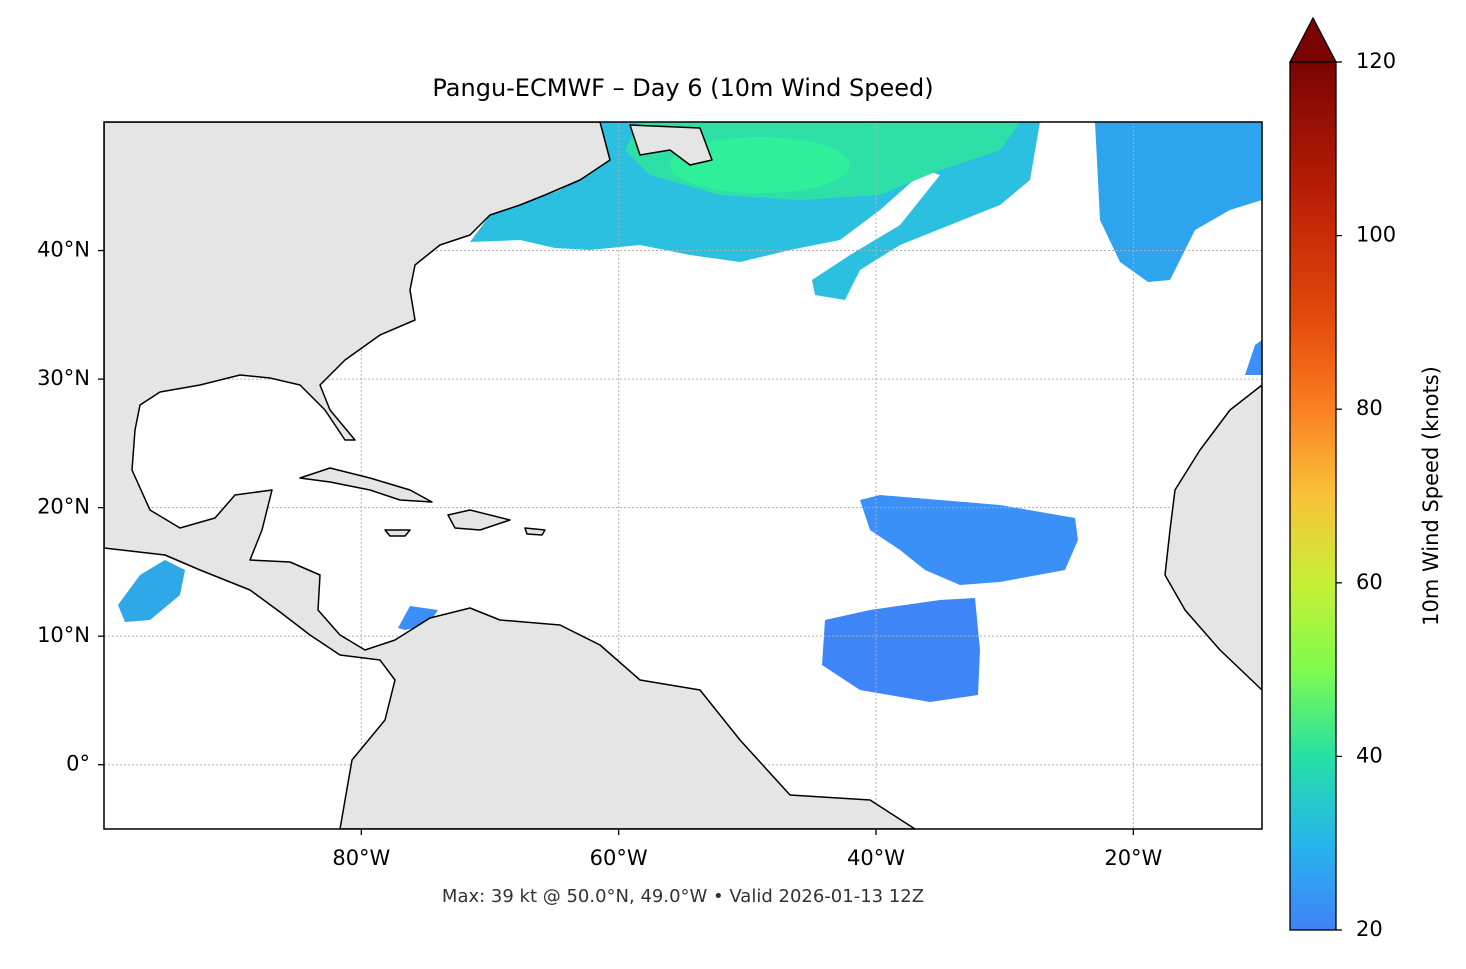 This screenshot has height=969, width=1466. I want to click on y-tick-label: 0°, so click(78, 764).